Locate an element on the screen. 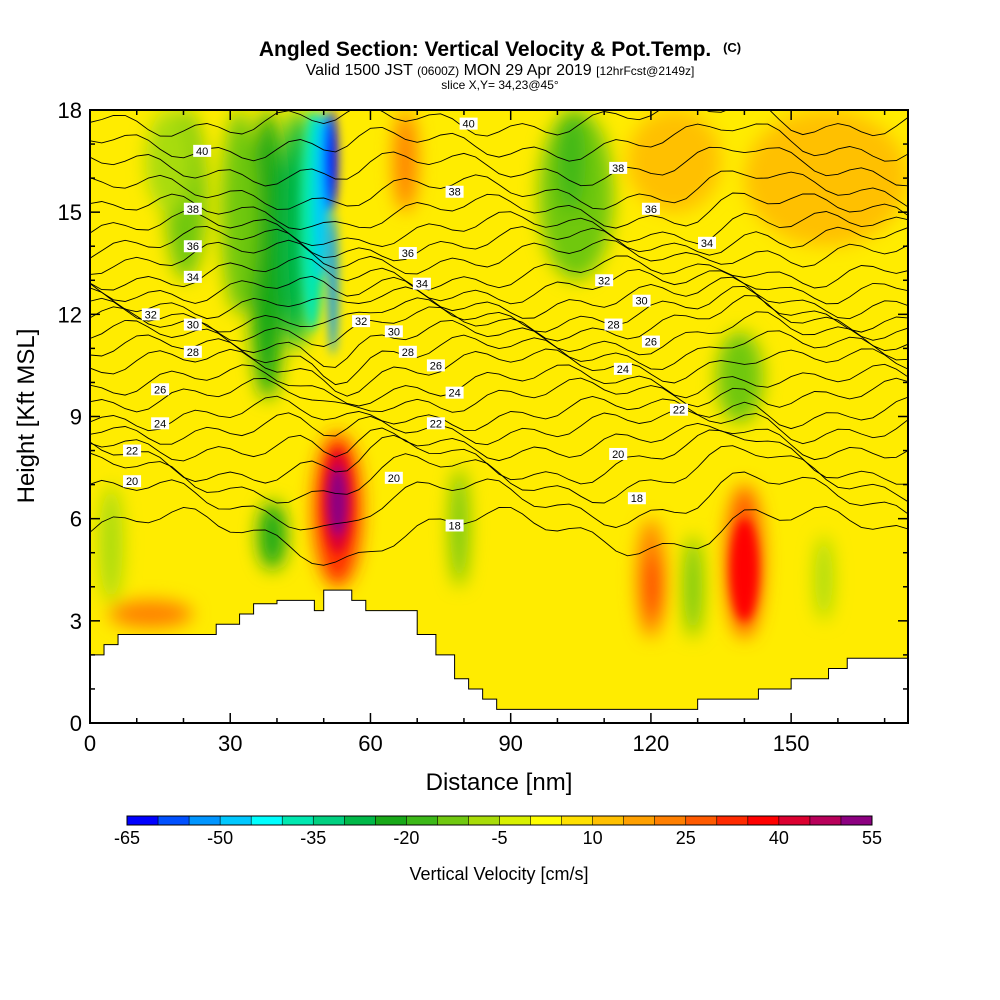  contour-label-31: 20 is located at coordinates (618, 454).